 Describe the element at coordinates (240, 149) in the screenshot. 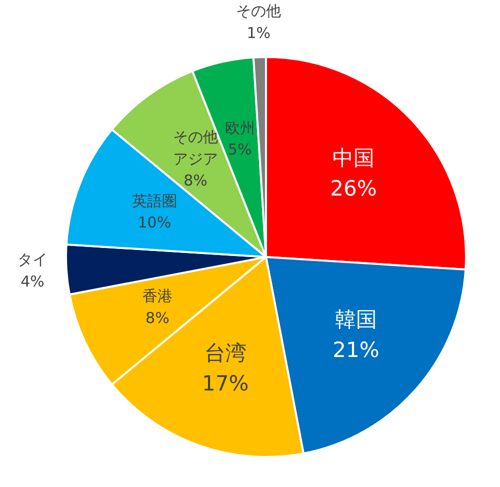

I see `data-label: 5%` at that location.